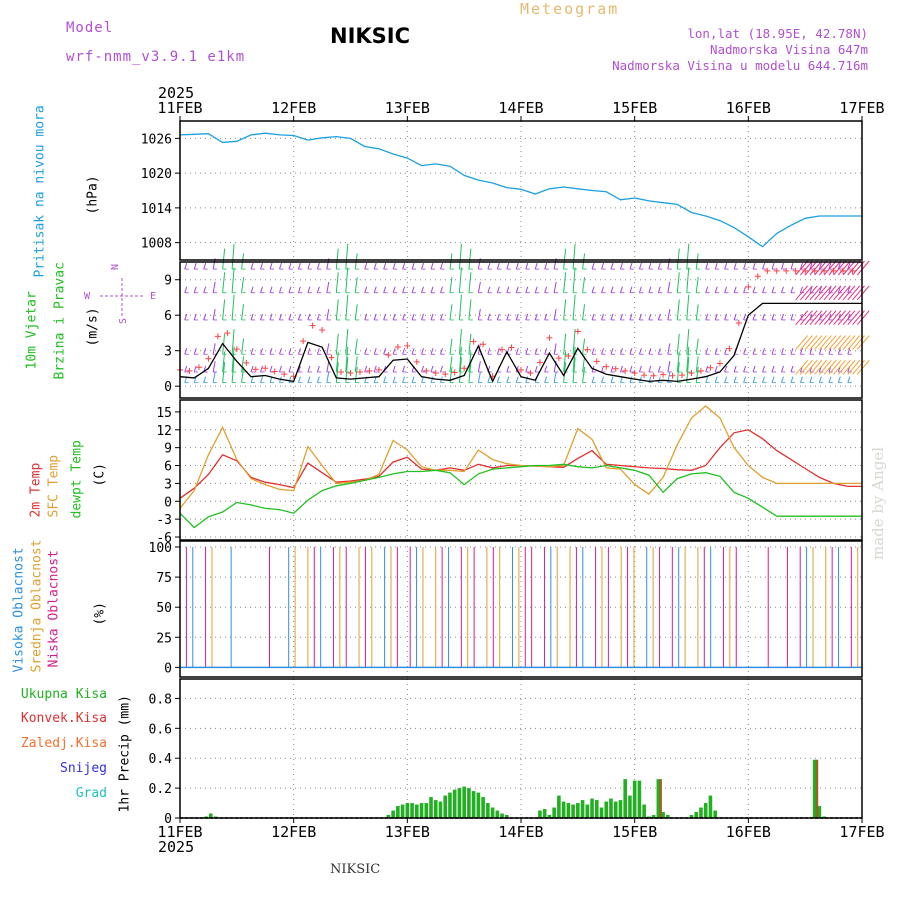 The width and height of the screenshot is (900, 900). Describe the element at coordinates (160, 548) in the screenshot. I see `y-tick-label: 100` at that location.